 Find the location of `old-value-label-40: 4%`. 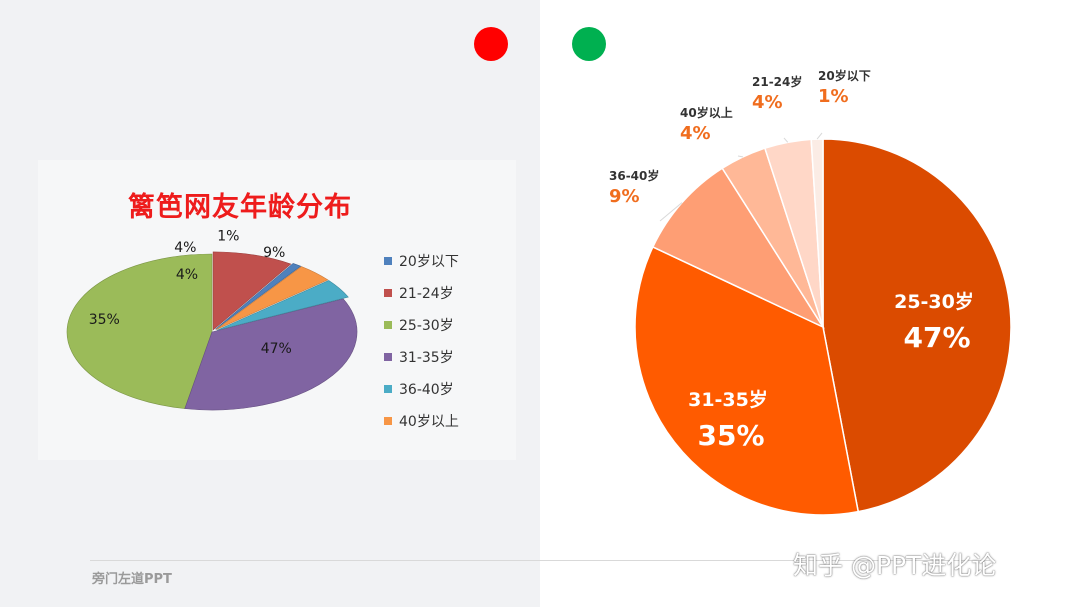

old-value-label-40: 4% is located at coordinates (185, 248).